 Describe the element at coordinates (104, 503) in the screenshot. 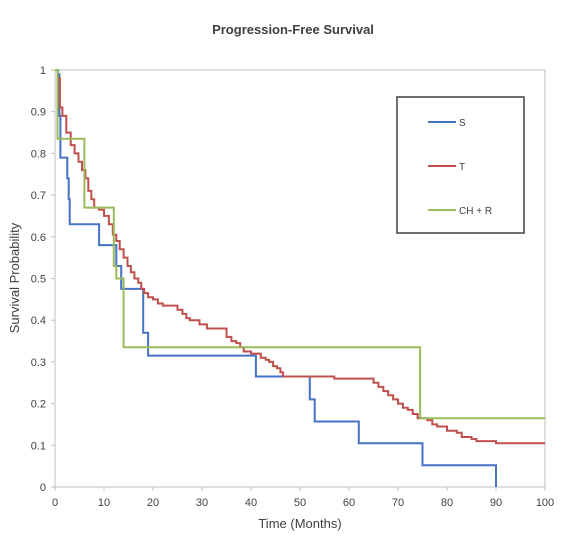

I see `x-tick-label: 10` at that location.